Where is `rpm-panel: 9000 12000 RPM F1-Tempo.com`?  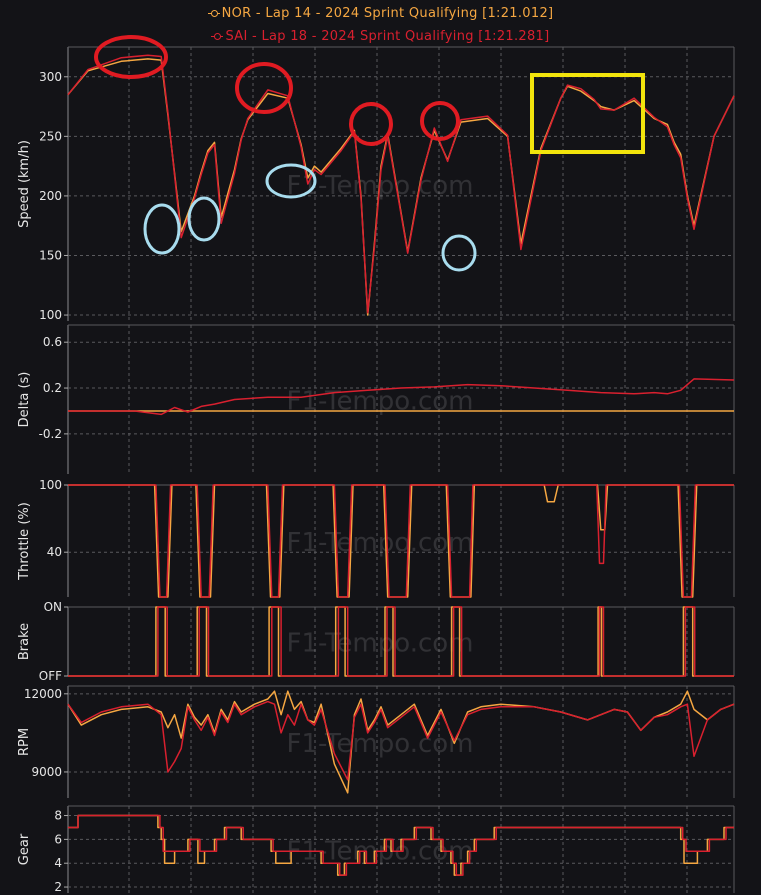 rpm-panel: 9000 12000 RPM F1-Tempo.com is located at coordinates (376, 741).